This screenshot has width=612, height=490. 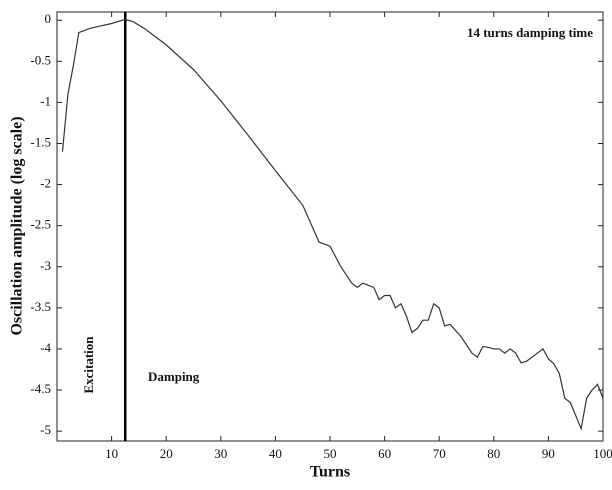 What do you see at coordinates (439, 453) in the screenshot?
I see `x-tick-label: 70` at bounding box center [439, 453].